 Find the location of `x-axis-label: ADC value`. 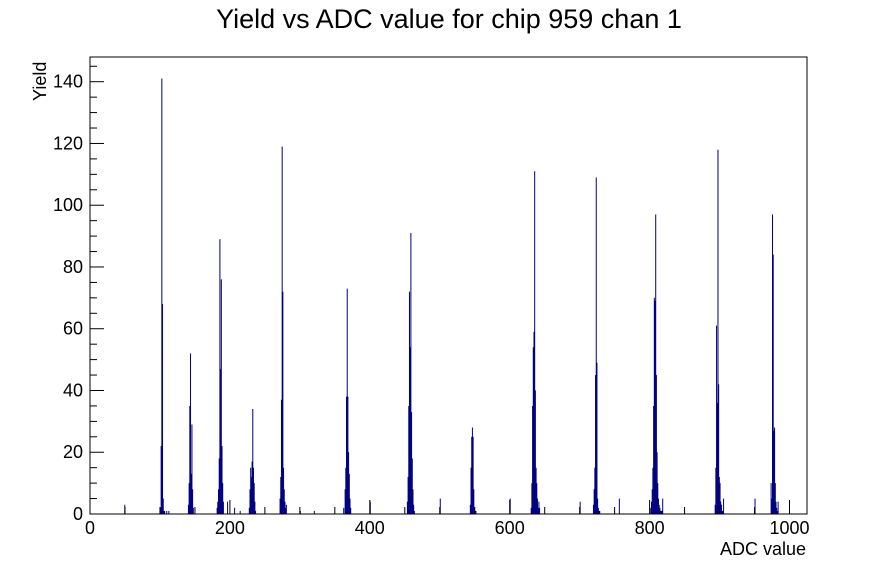

x-axis-label: ADC value is located at coordinates (763, 549).